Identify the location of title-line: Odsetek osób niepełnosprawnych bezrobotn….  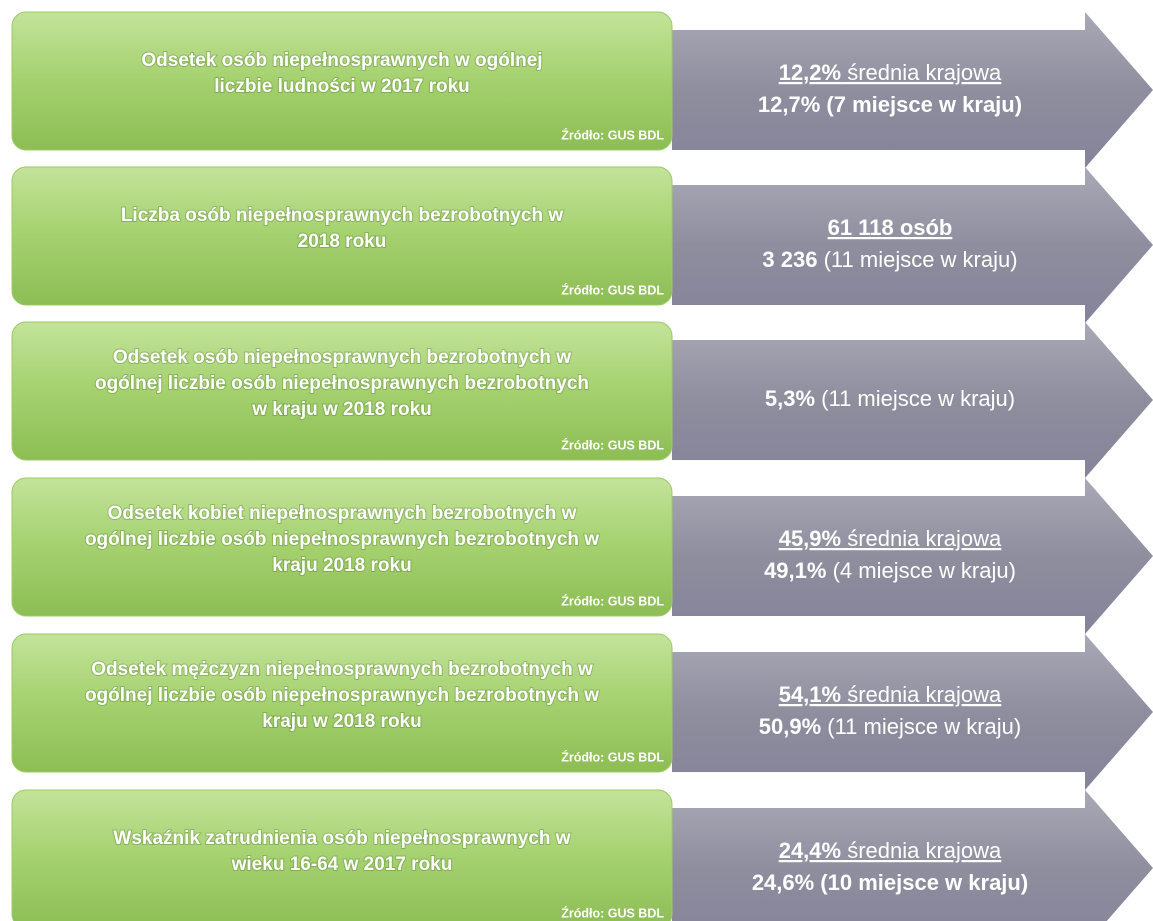
(342, 357).